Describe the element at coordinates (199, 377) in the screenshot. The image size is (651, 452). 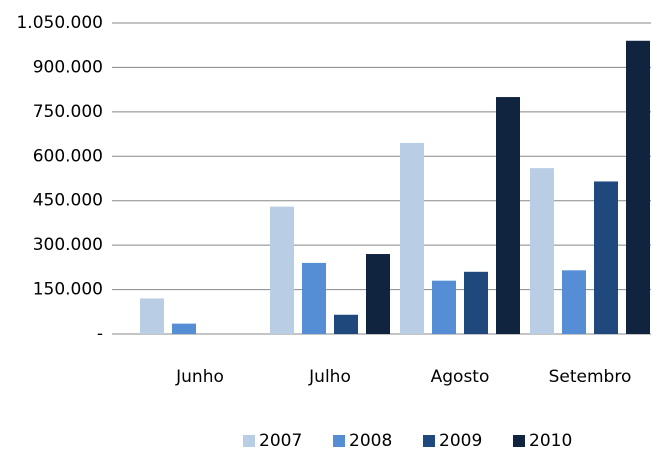
I see `x-tick-label: Junho` at that location.